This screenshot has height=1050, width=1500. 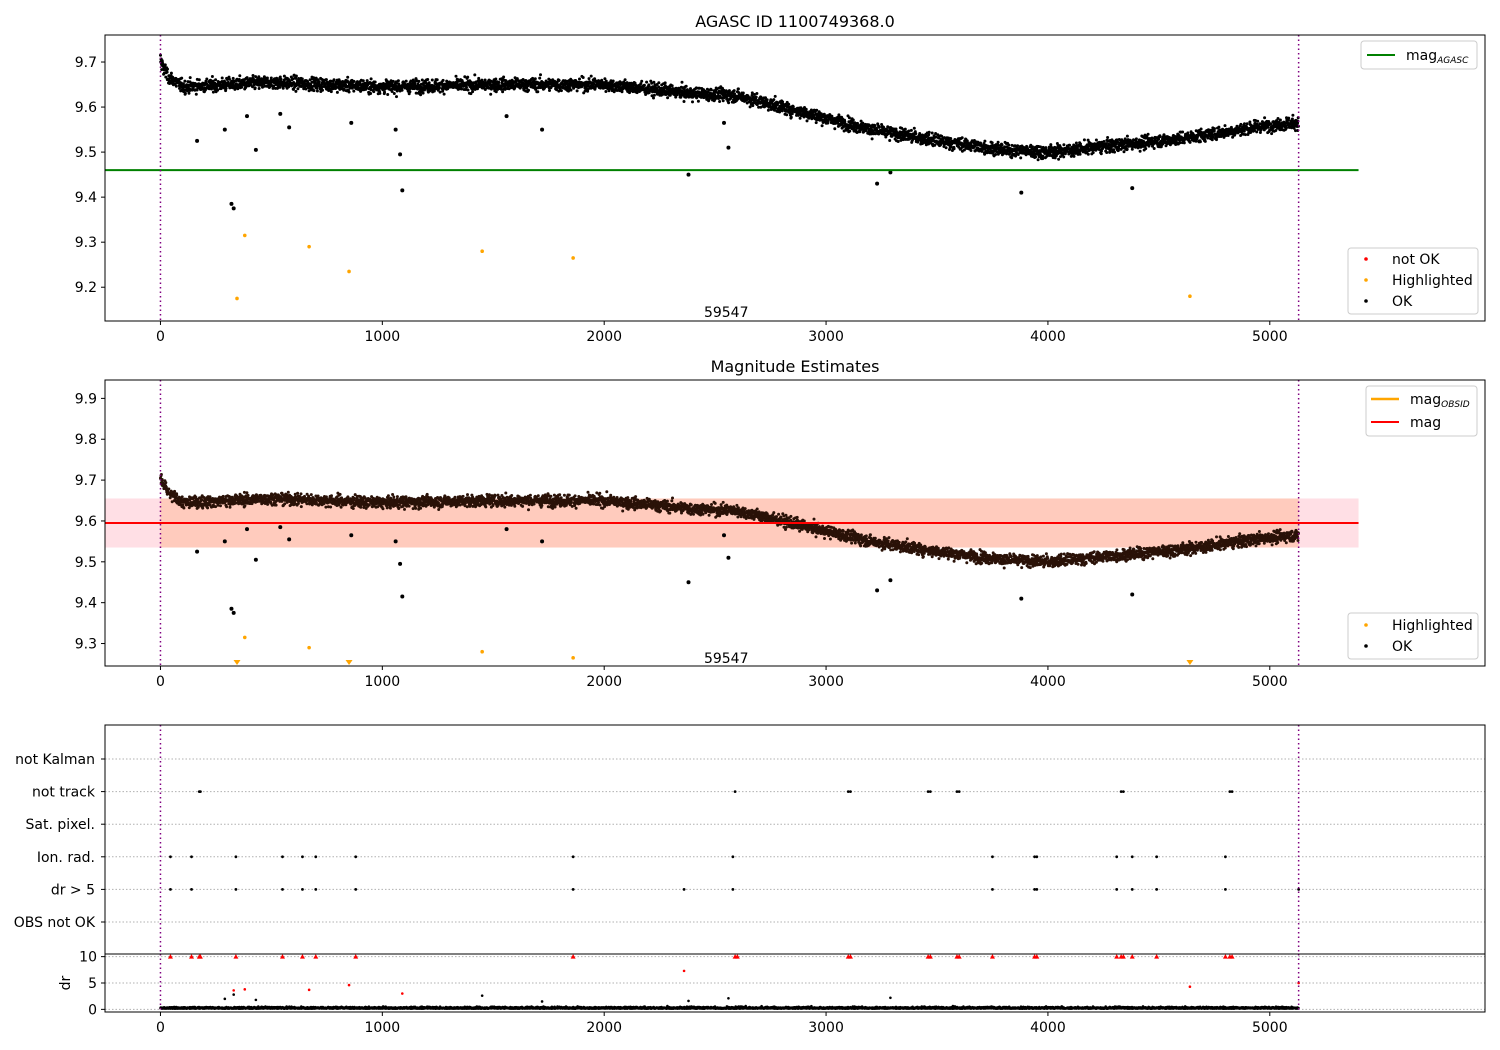 I want to click on panel-agasc-legend-top: magAGASC, so click(x=1419, y=55).